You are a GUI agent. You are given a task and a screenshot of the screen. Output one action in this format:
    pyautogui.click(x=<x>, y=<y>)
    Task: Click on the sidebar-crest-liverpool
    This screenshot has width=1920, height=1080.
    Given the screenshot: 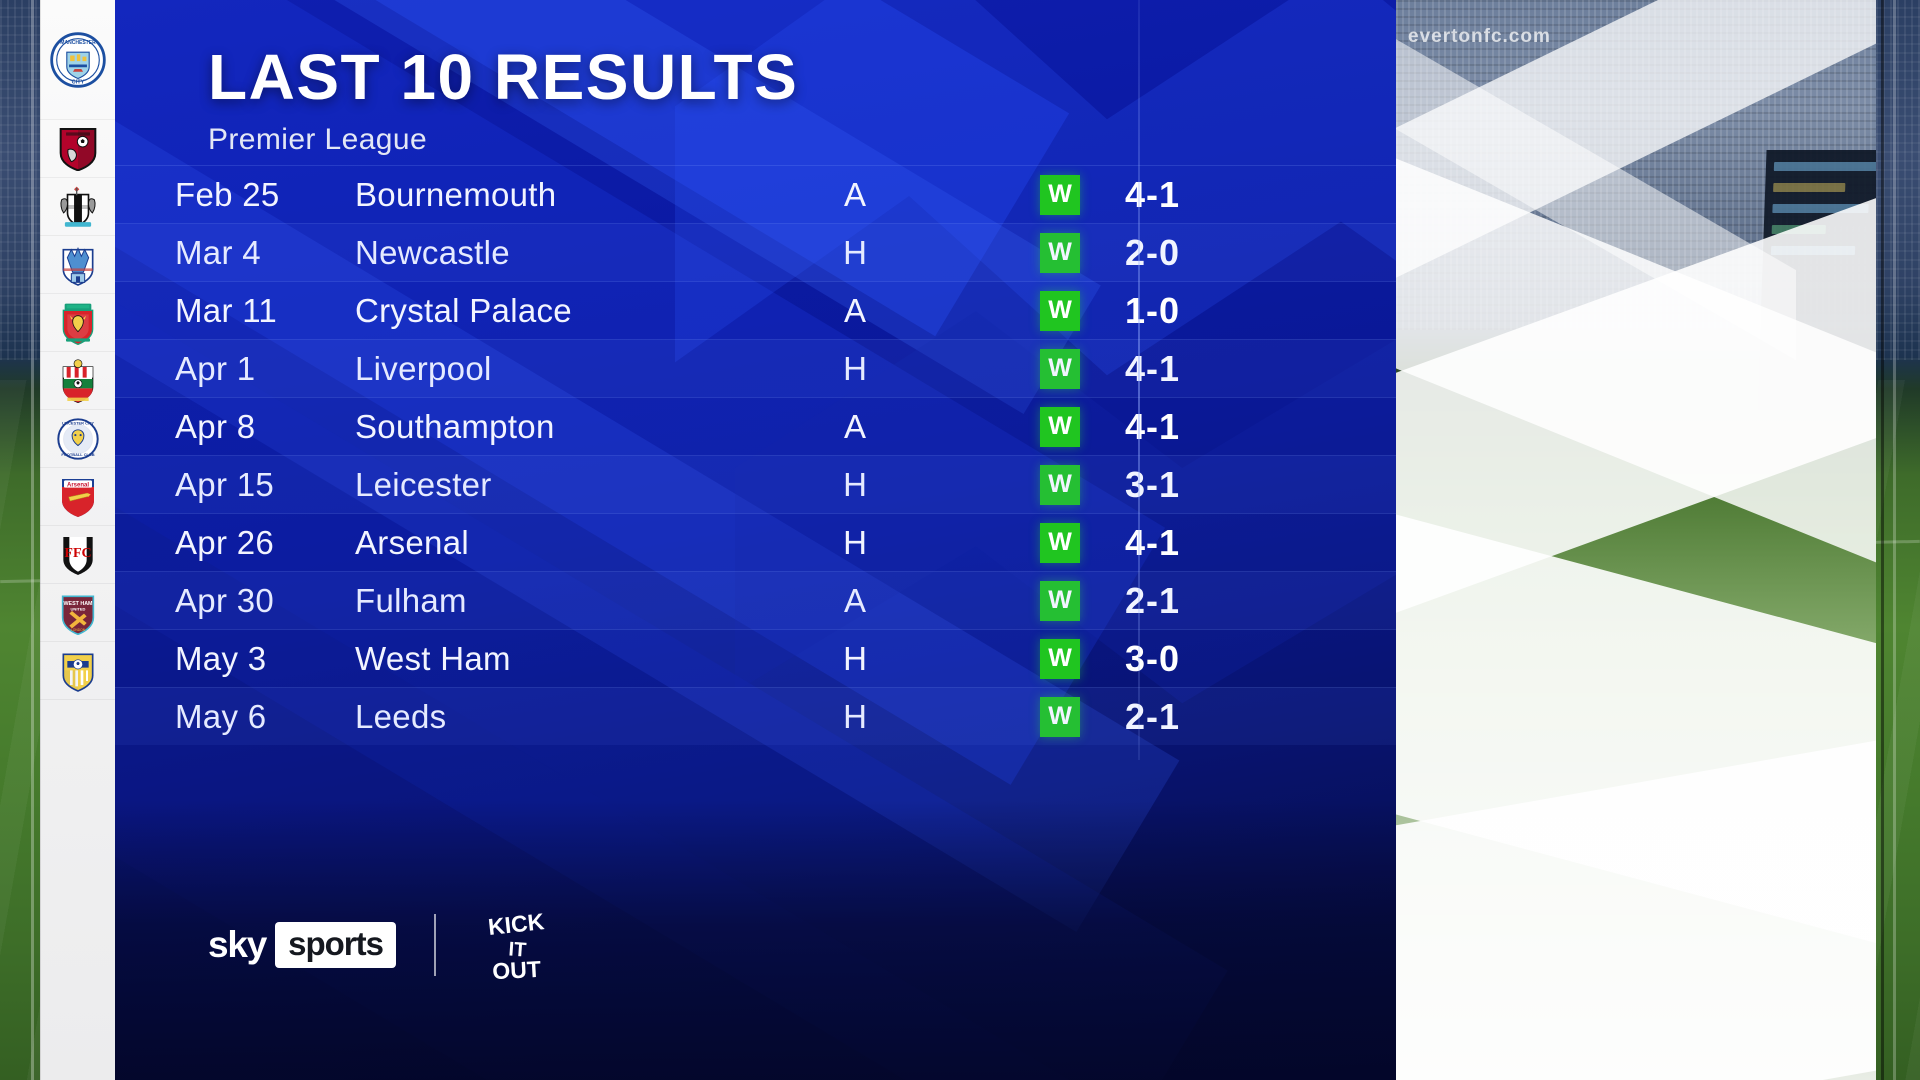 What is the action you would take?
    pyautogui.click(x=77, y=323)
    